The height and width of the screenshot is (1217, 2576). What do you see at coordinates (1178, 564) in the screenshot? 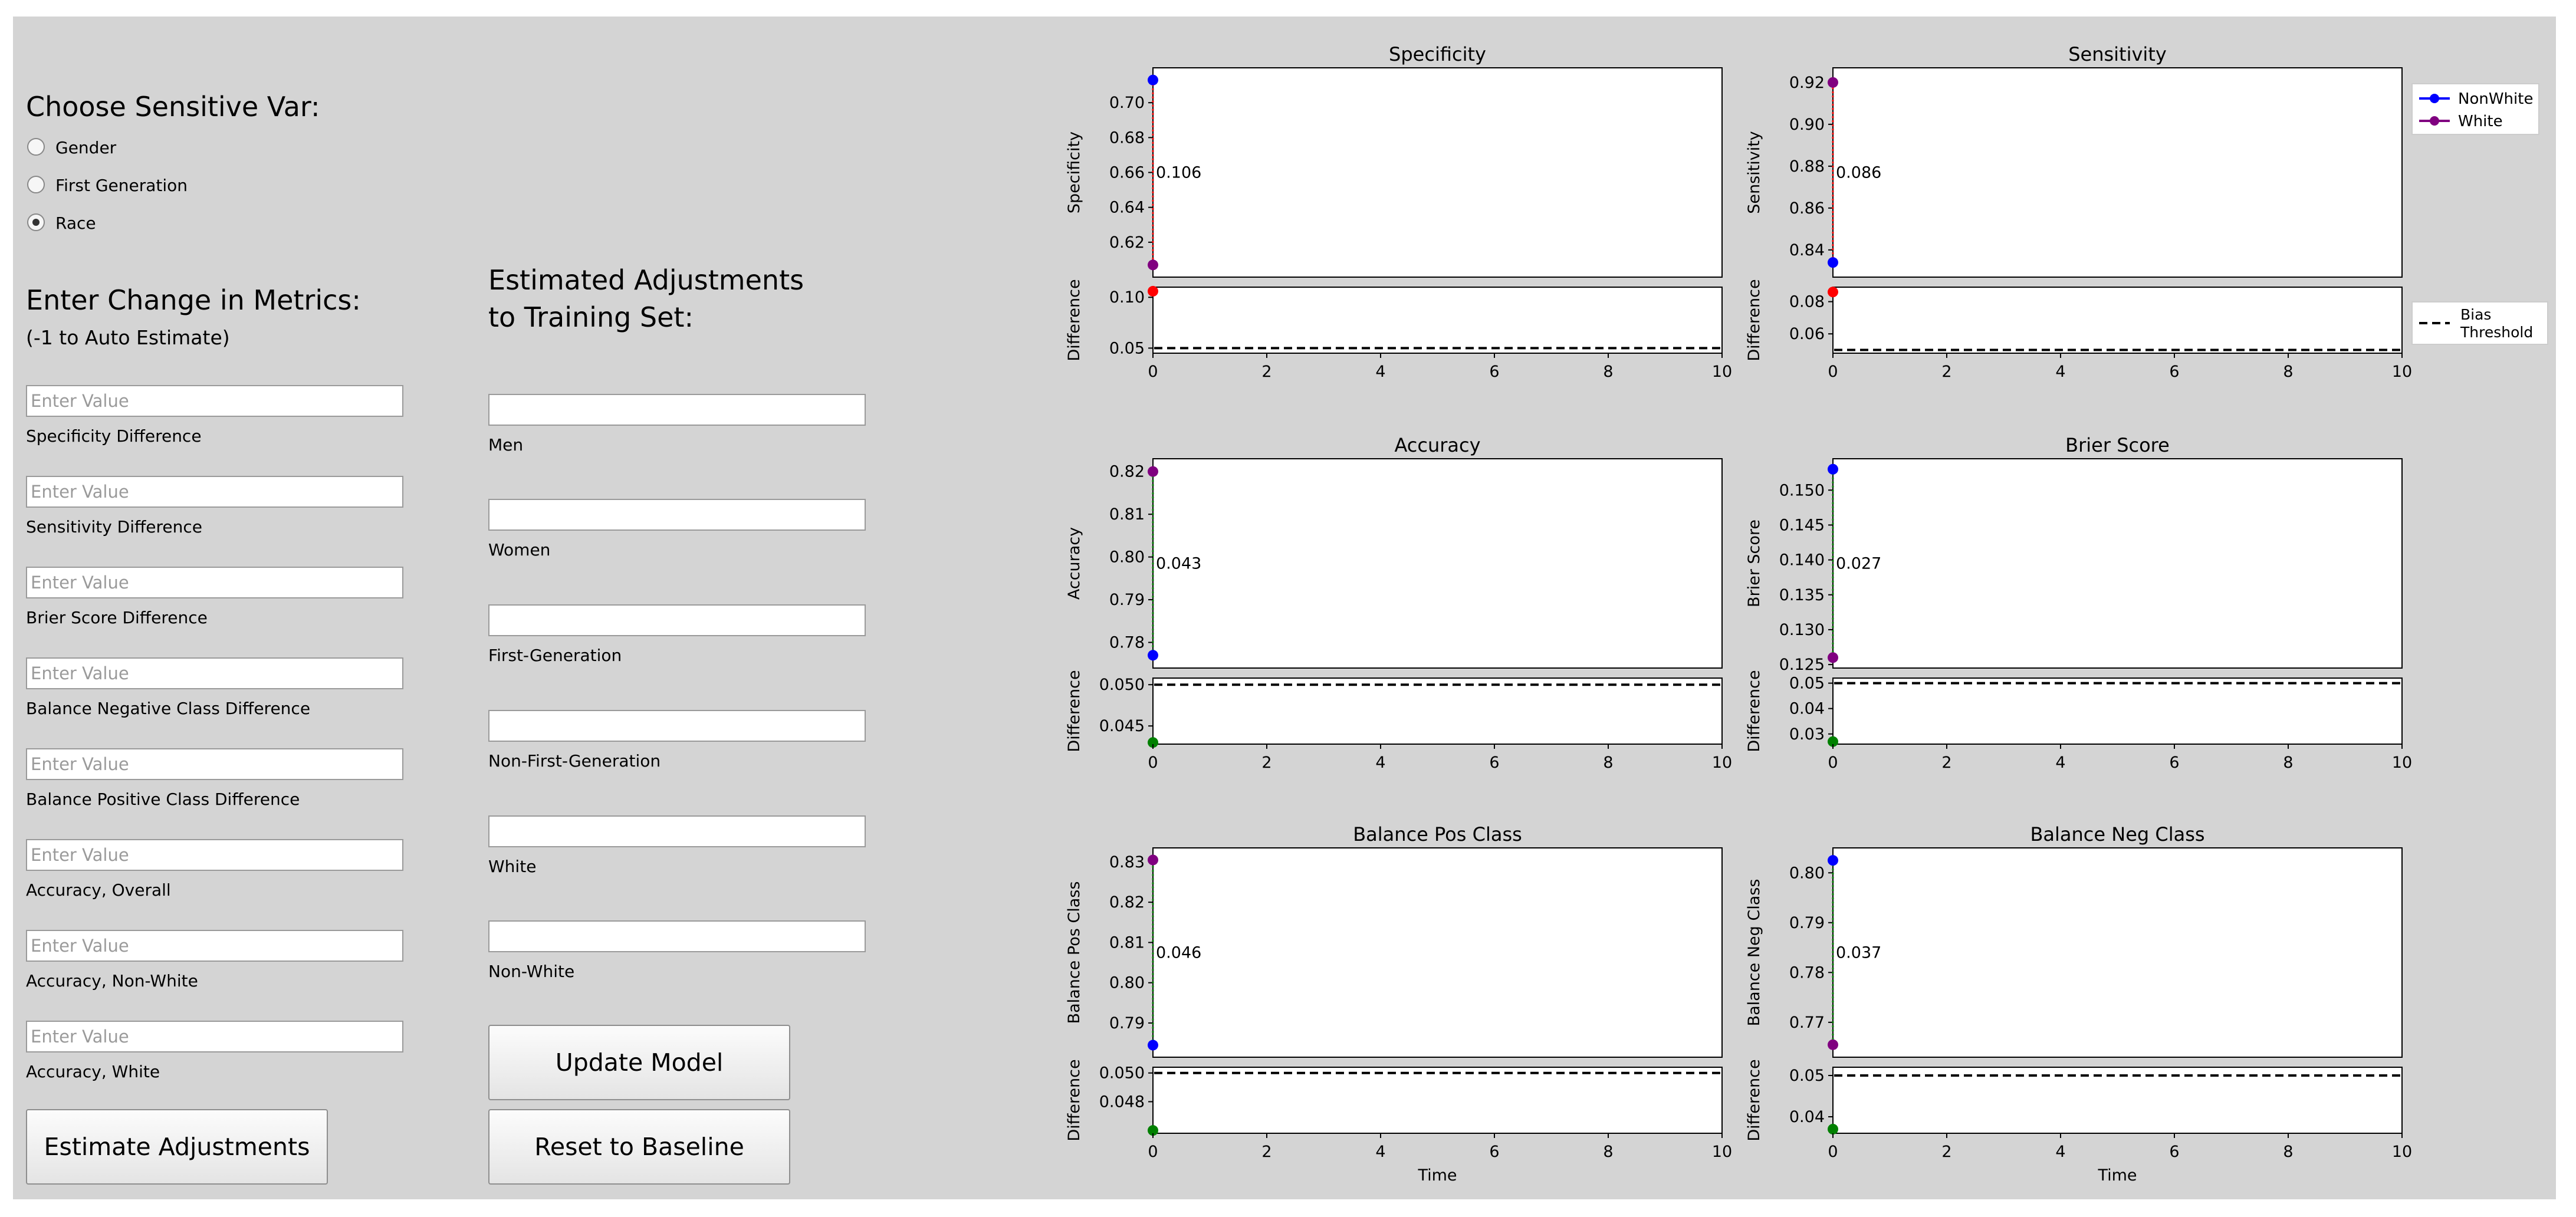
I see `gap-value-label: 0.043` at bounding box center [1178, 564].